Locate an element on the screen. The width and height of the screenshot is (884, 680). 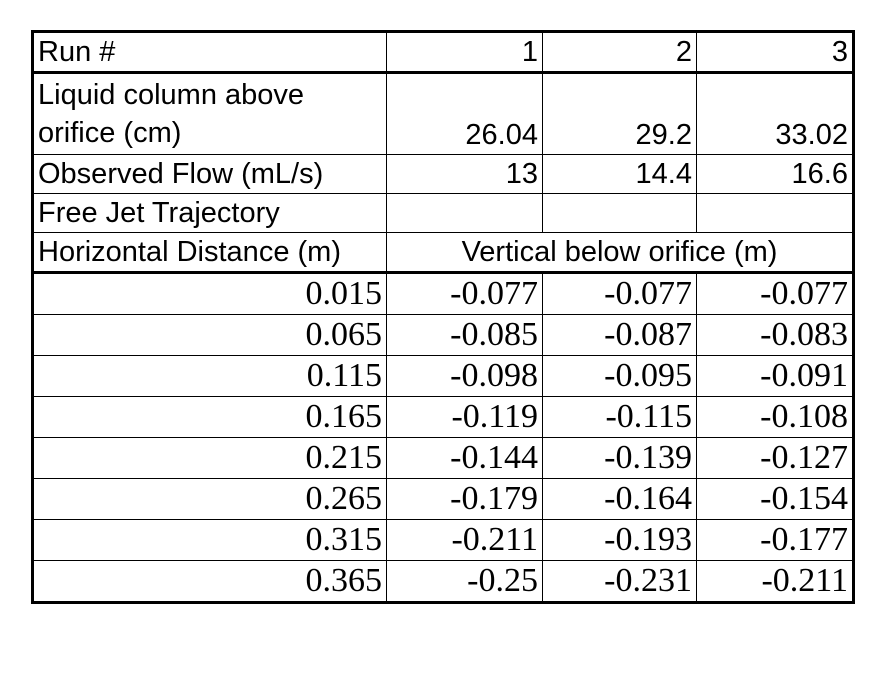
table-row: 0.365 -0.25 -0.231 -0.211 is located at coordinates (443, 581).